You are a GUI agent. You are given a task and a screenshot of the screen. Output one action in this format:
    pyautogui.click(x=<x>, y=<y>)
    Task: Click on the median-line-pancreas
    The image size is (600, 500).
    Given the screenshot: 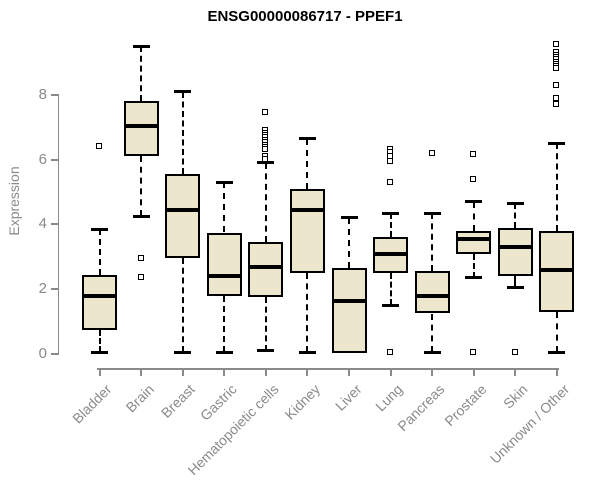 What is the action you would take?
    pyautogui.click(x=432, y=295)
    